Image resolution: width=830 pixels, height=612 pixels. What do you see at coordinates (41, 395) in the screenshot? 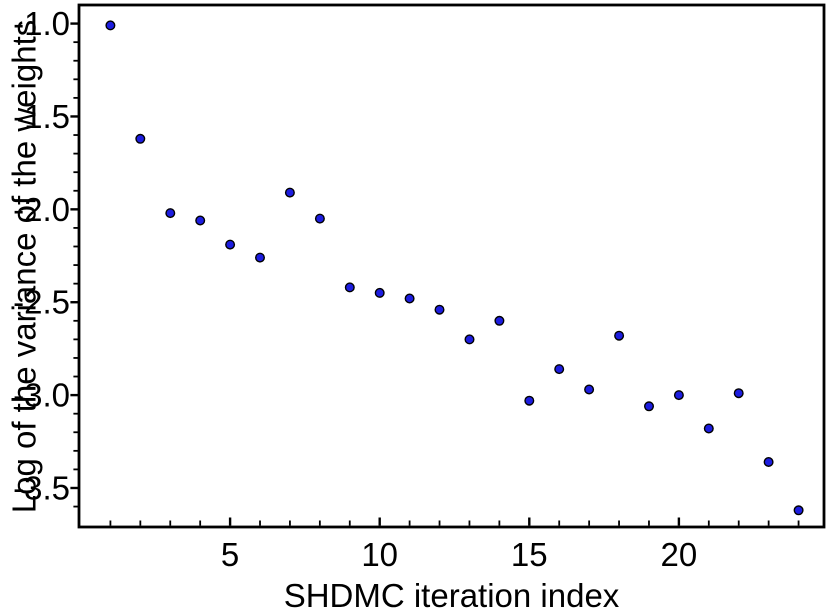
I see `y-tick-label: -3.0` at bounding box center [41, 395].